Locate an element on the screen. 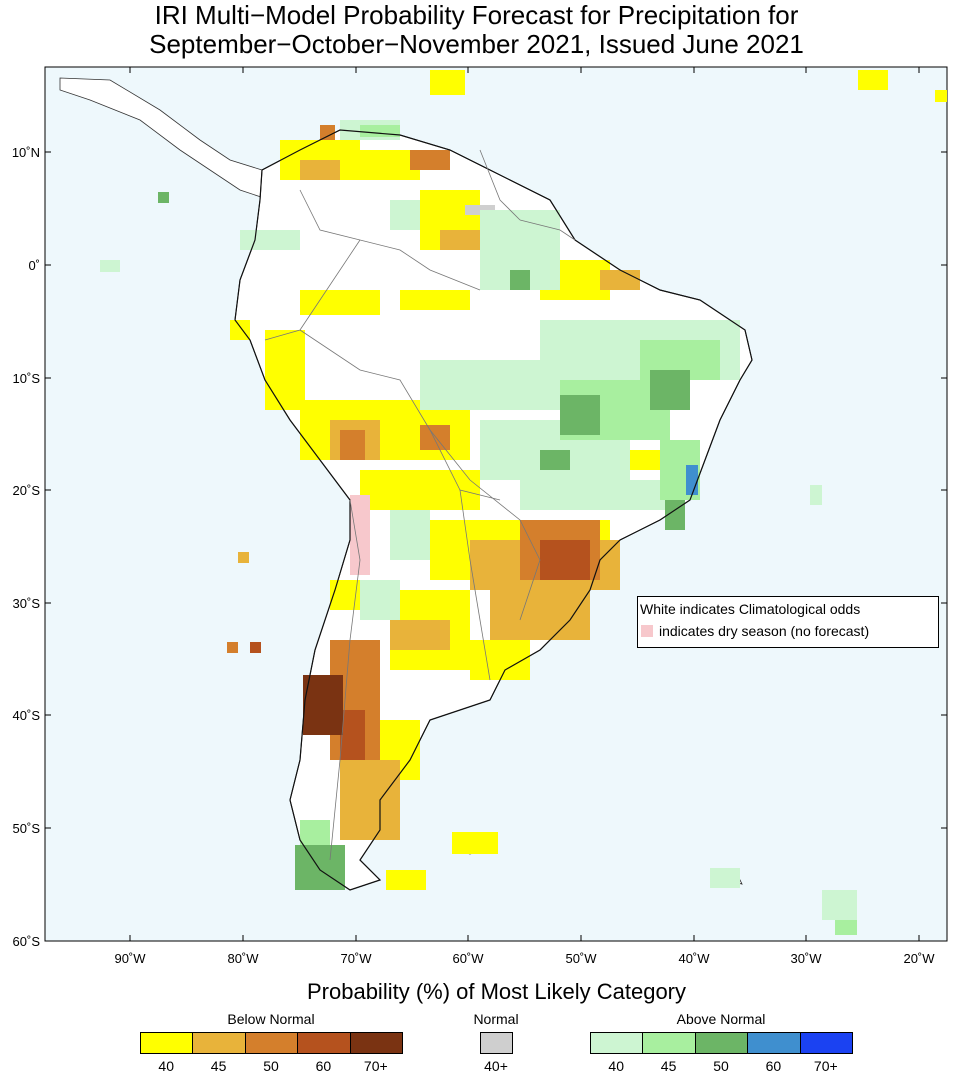 The height and width of the screenshot is (1074, 953). dry-season-note-row: indicates dry season (no forecast) is located at coordinates (755, 631).